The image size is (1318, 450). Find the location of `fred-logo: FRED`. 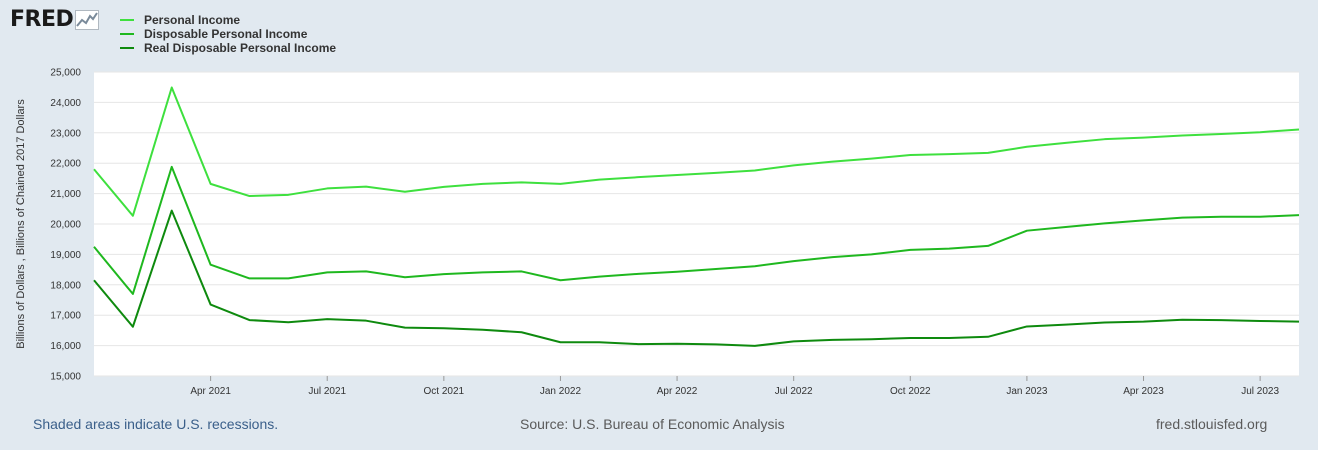

fred-logo: FRED is located at coordinates (55, 19).